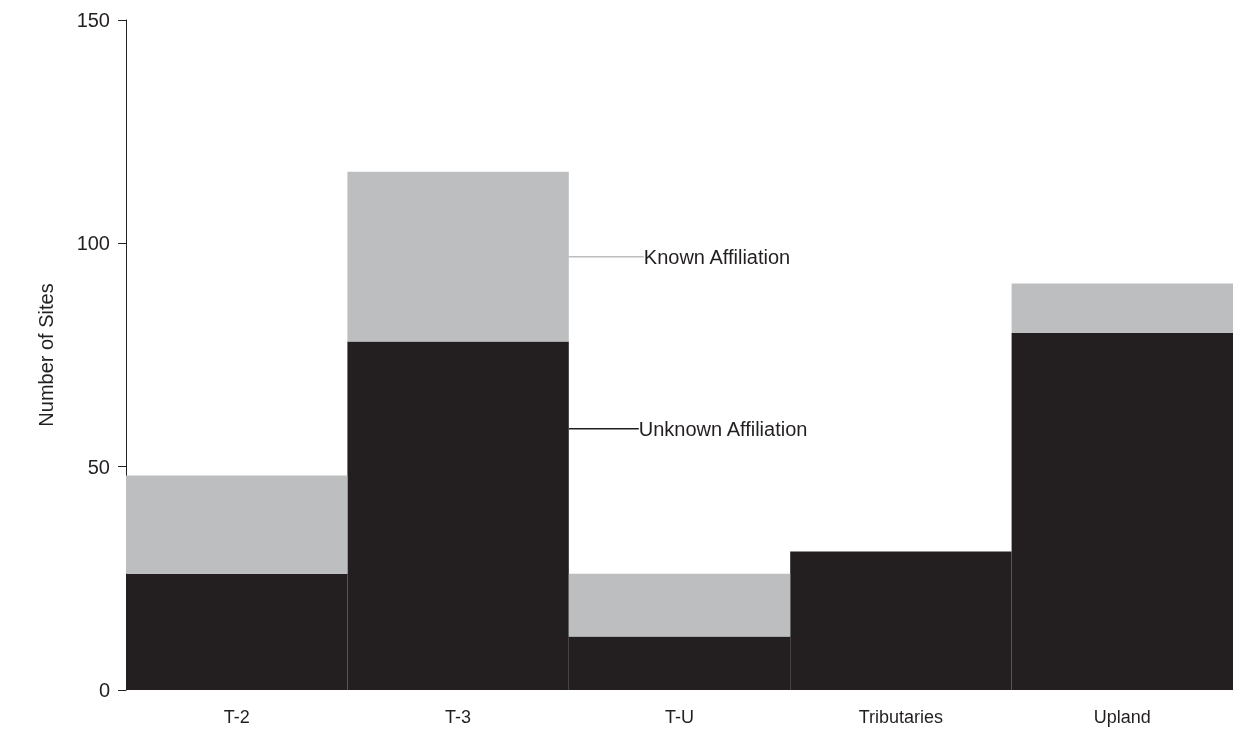 The height and width of the screenshot is (732, 1235). I want to click on y-tick-label: 0, so click(104, 690).